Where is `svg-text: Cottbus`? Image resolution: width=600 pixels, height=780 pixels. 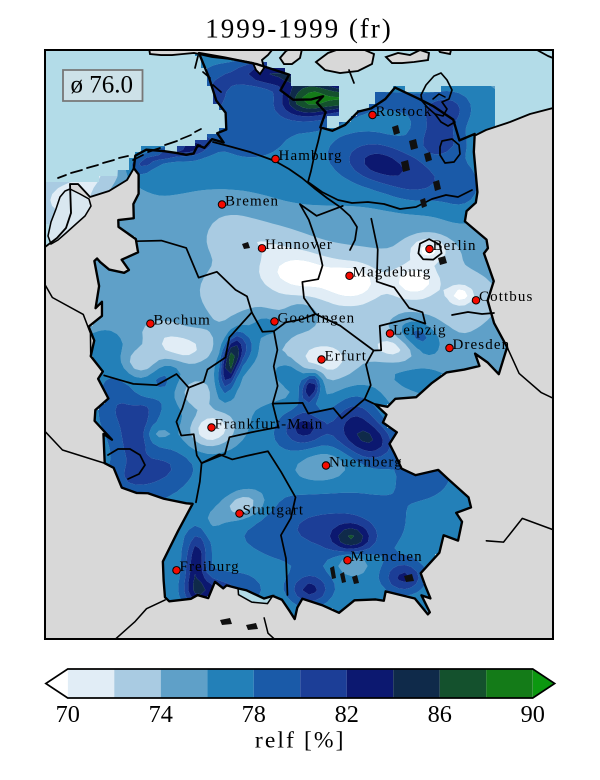 svg-text: Cottbus is located at coordinates (506, 297).